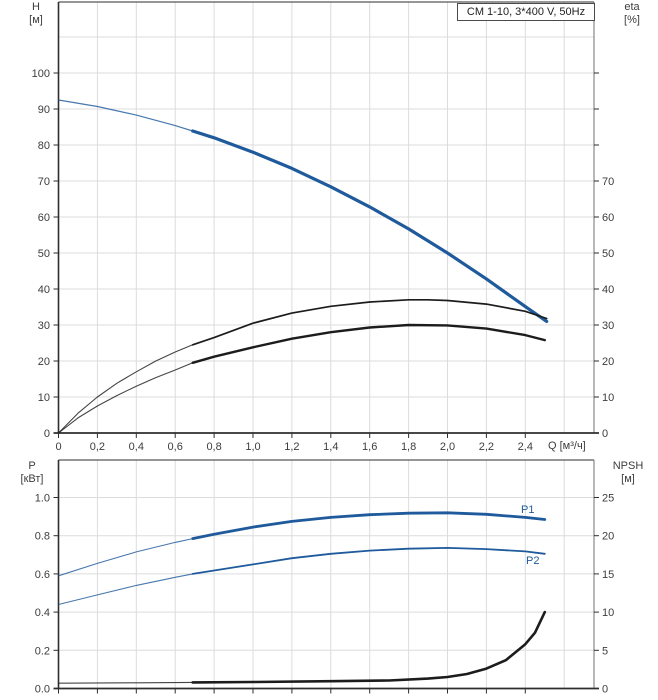  I want to click on p-axis-name: P, so click(32, 466).